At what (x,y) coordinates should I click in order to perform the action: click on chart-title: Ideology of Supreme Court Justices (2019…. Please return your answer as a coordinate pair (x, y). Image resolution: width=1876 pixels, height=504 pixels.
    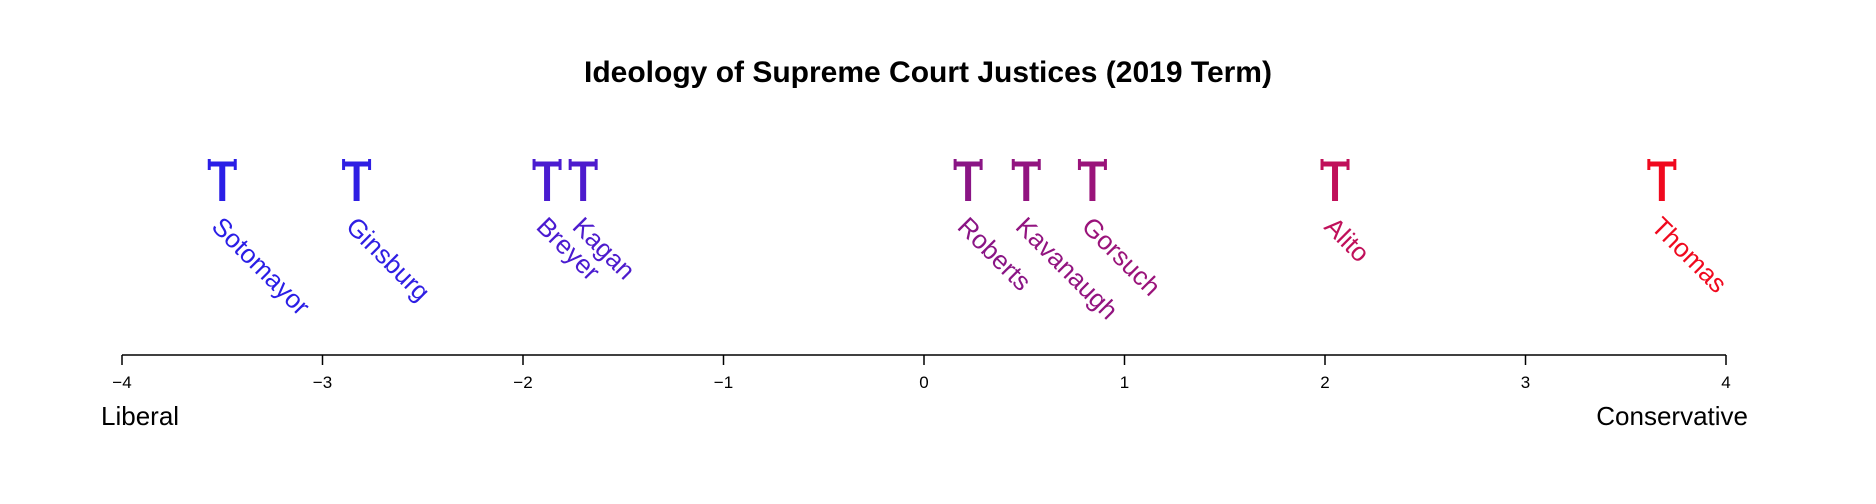
    Looking at the image, I should click on (928, 72).